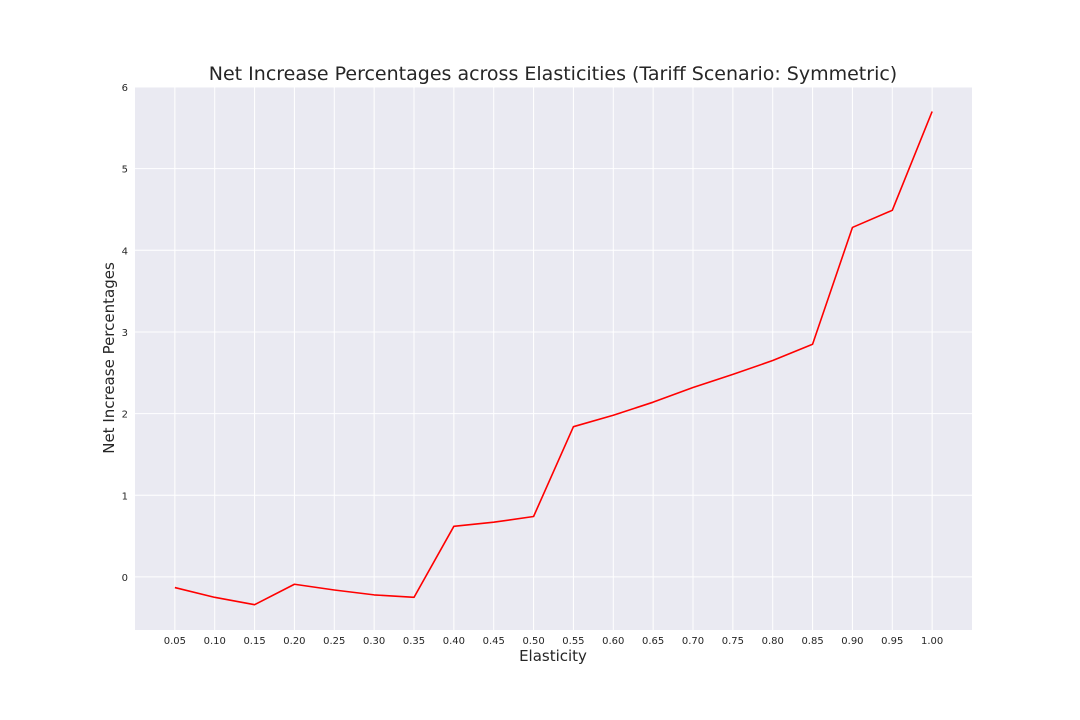 The height and width of the screenshot is (720, 1080). I want to click on x-tick-label: 0.35, so click(414, 641).